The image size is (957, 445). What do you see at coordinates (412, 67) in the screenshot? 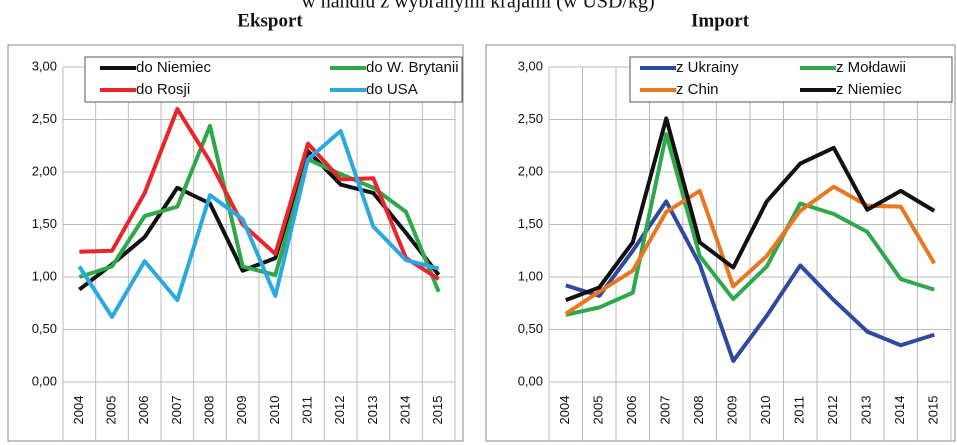
I see `legend-label: do W. Brytanii` at bounding box center [412, 67].